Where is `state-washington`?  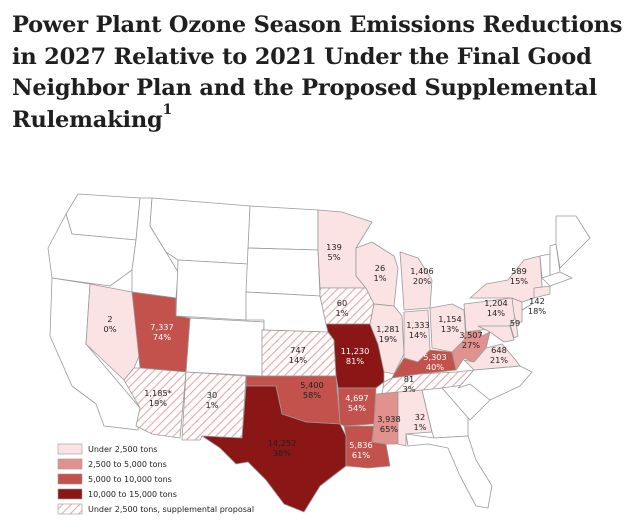 state-washington is located at coordinates (103, 217).